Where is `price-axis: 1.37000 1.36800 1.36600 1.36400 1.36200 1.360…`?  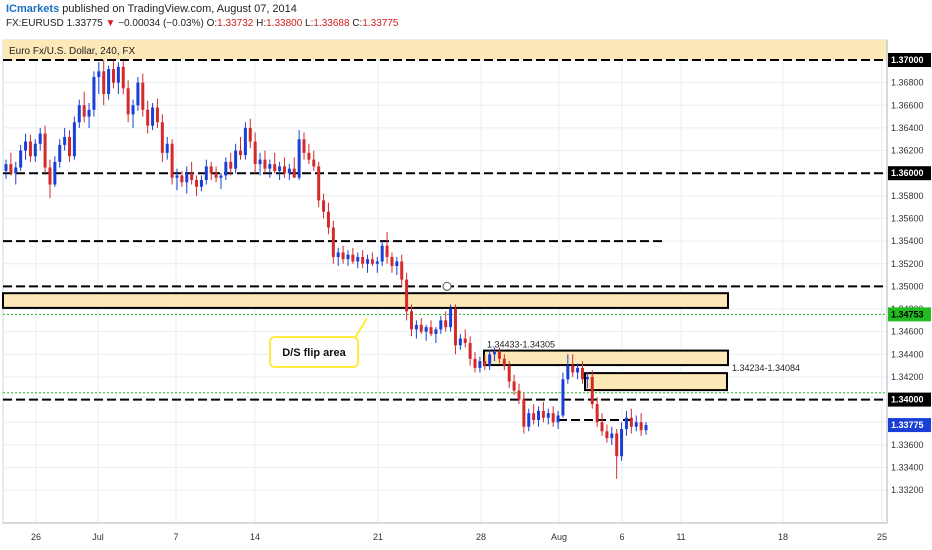
price-axis: 1.37000 1.36800 1.36600 1.36400 1.36200 1.360… is located at coordinates (908, 281).